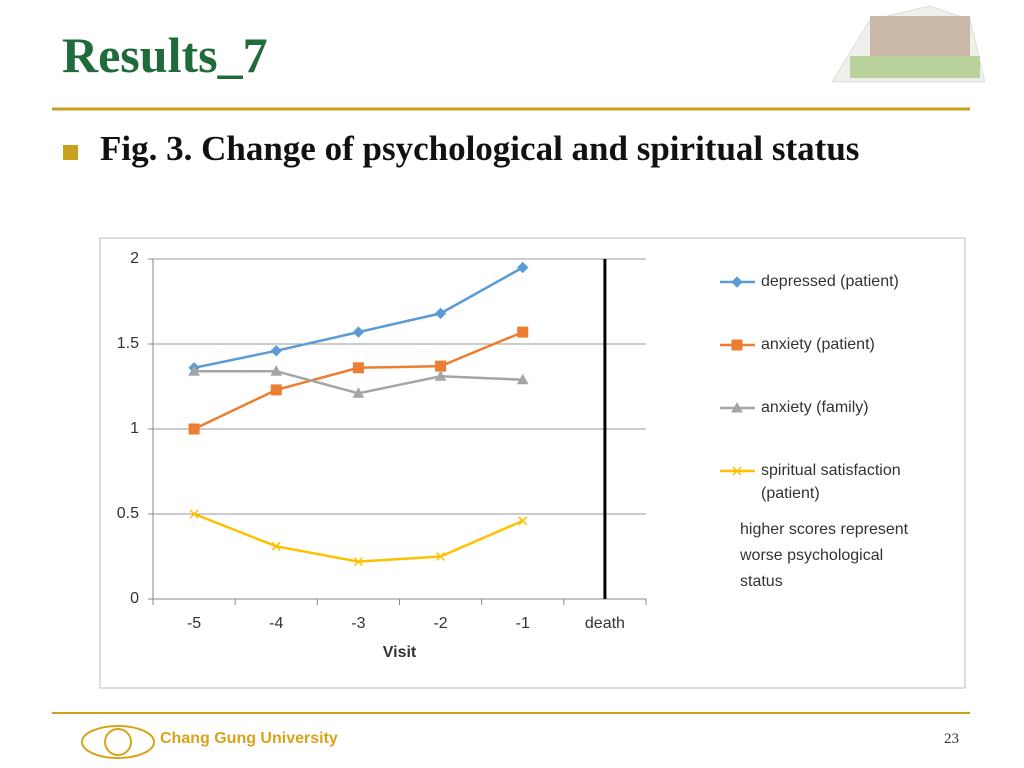 The height and width of the screenshot is (768, 1024). What do you see at coordinates (358, 623) in the screenshot?
I see `x-tick-label: -3` at bounding box center [358, 623].